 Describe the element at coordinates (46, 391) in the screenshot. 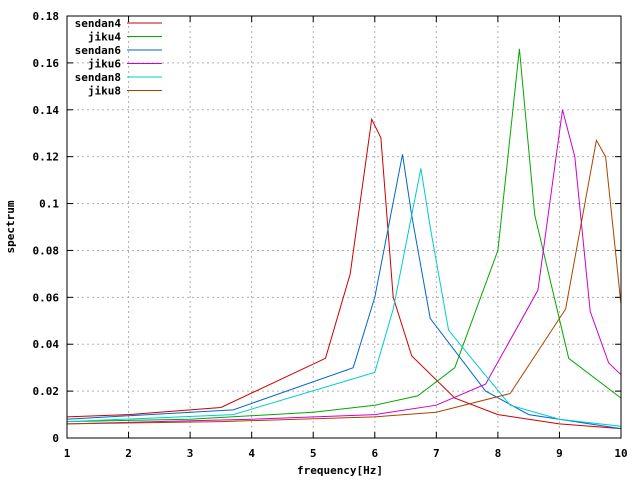

I see `y-tick-label: 0.02` at that location.